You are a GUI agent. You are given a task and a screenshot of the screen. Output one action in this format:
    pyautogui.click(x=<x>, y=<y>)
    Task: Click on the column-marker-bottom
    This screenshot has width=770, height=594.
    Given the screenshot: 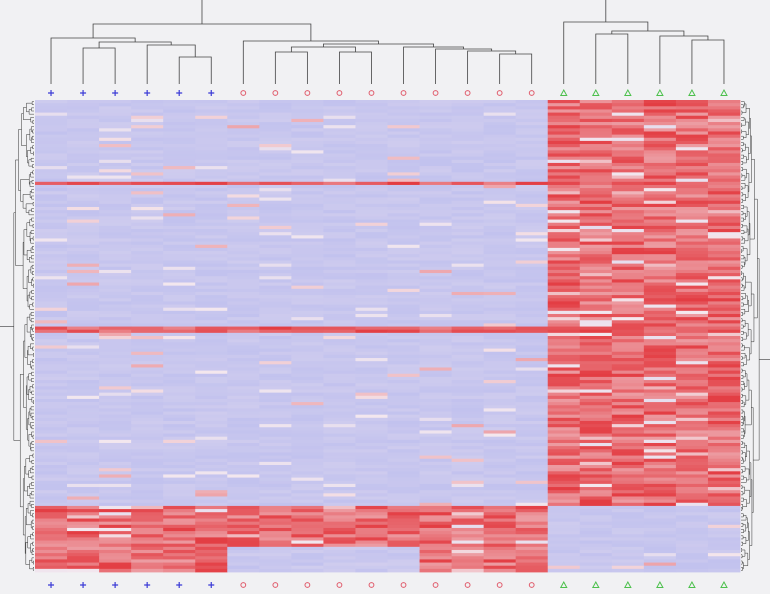 What is the action you would take?
    pyautogui.click(x=307, y=585)
    